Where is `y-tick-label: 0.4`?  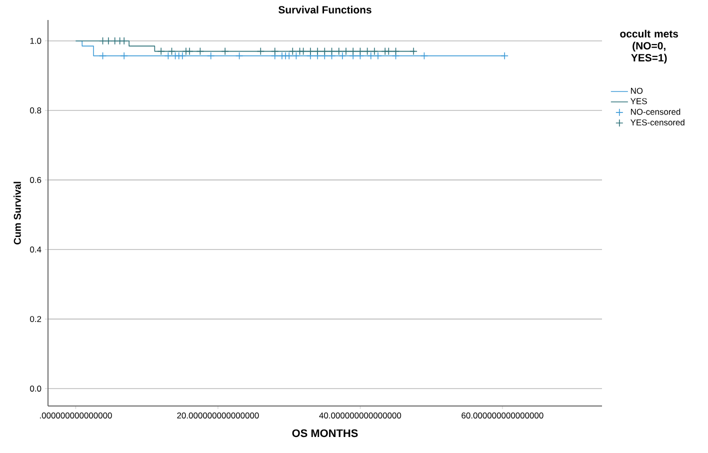 y-tick-label: 0.4 is located at coordinates (36, 249).